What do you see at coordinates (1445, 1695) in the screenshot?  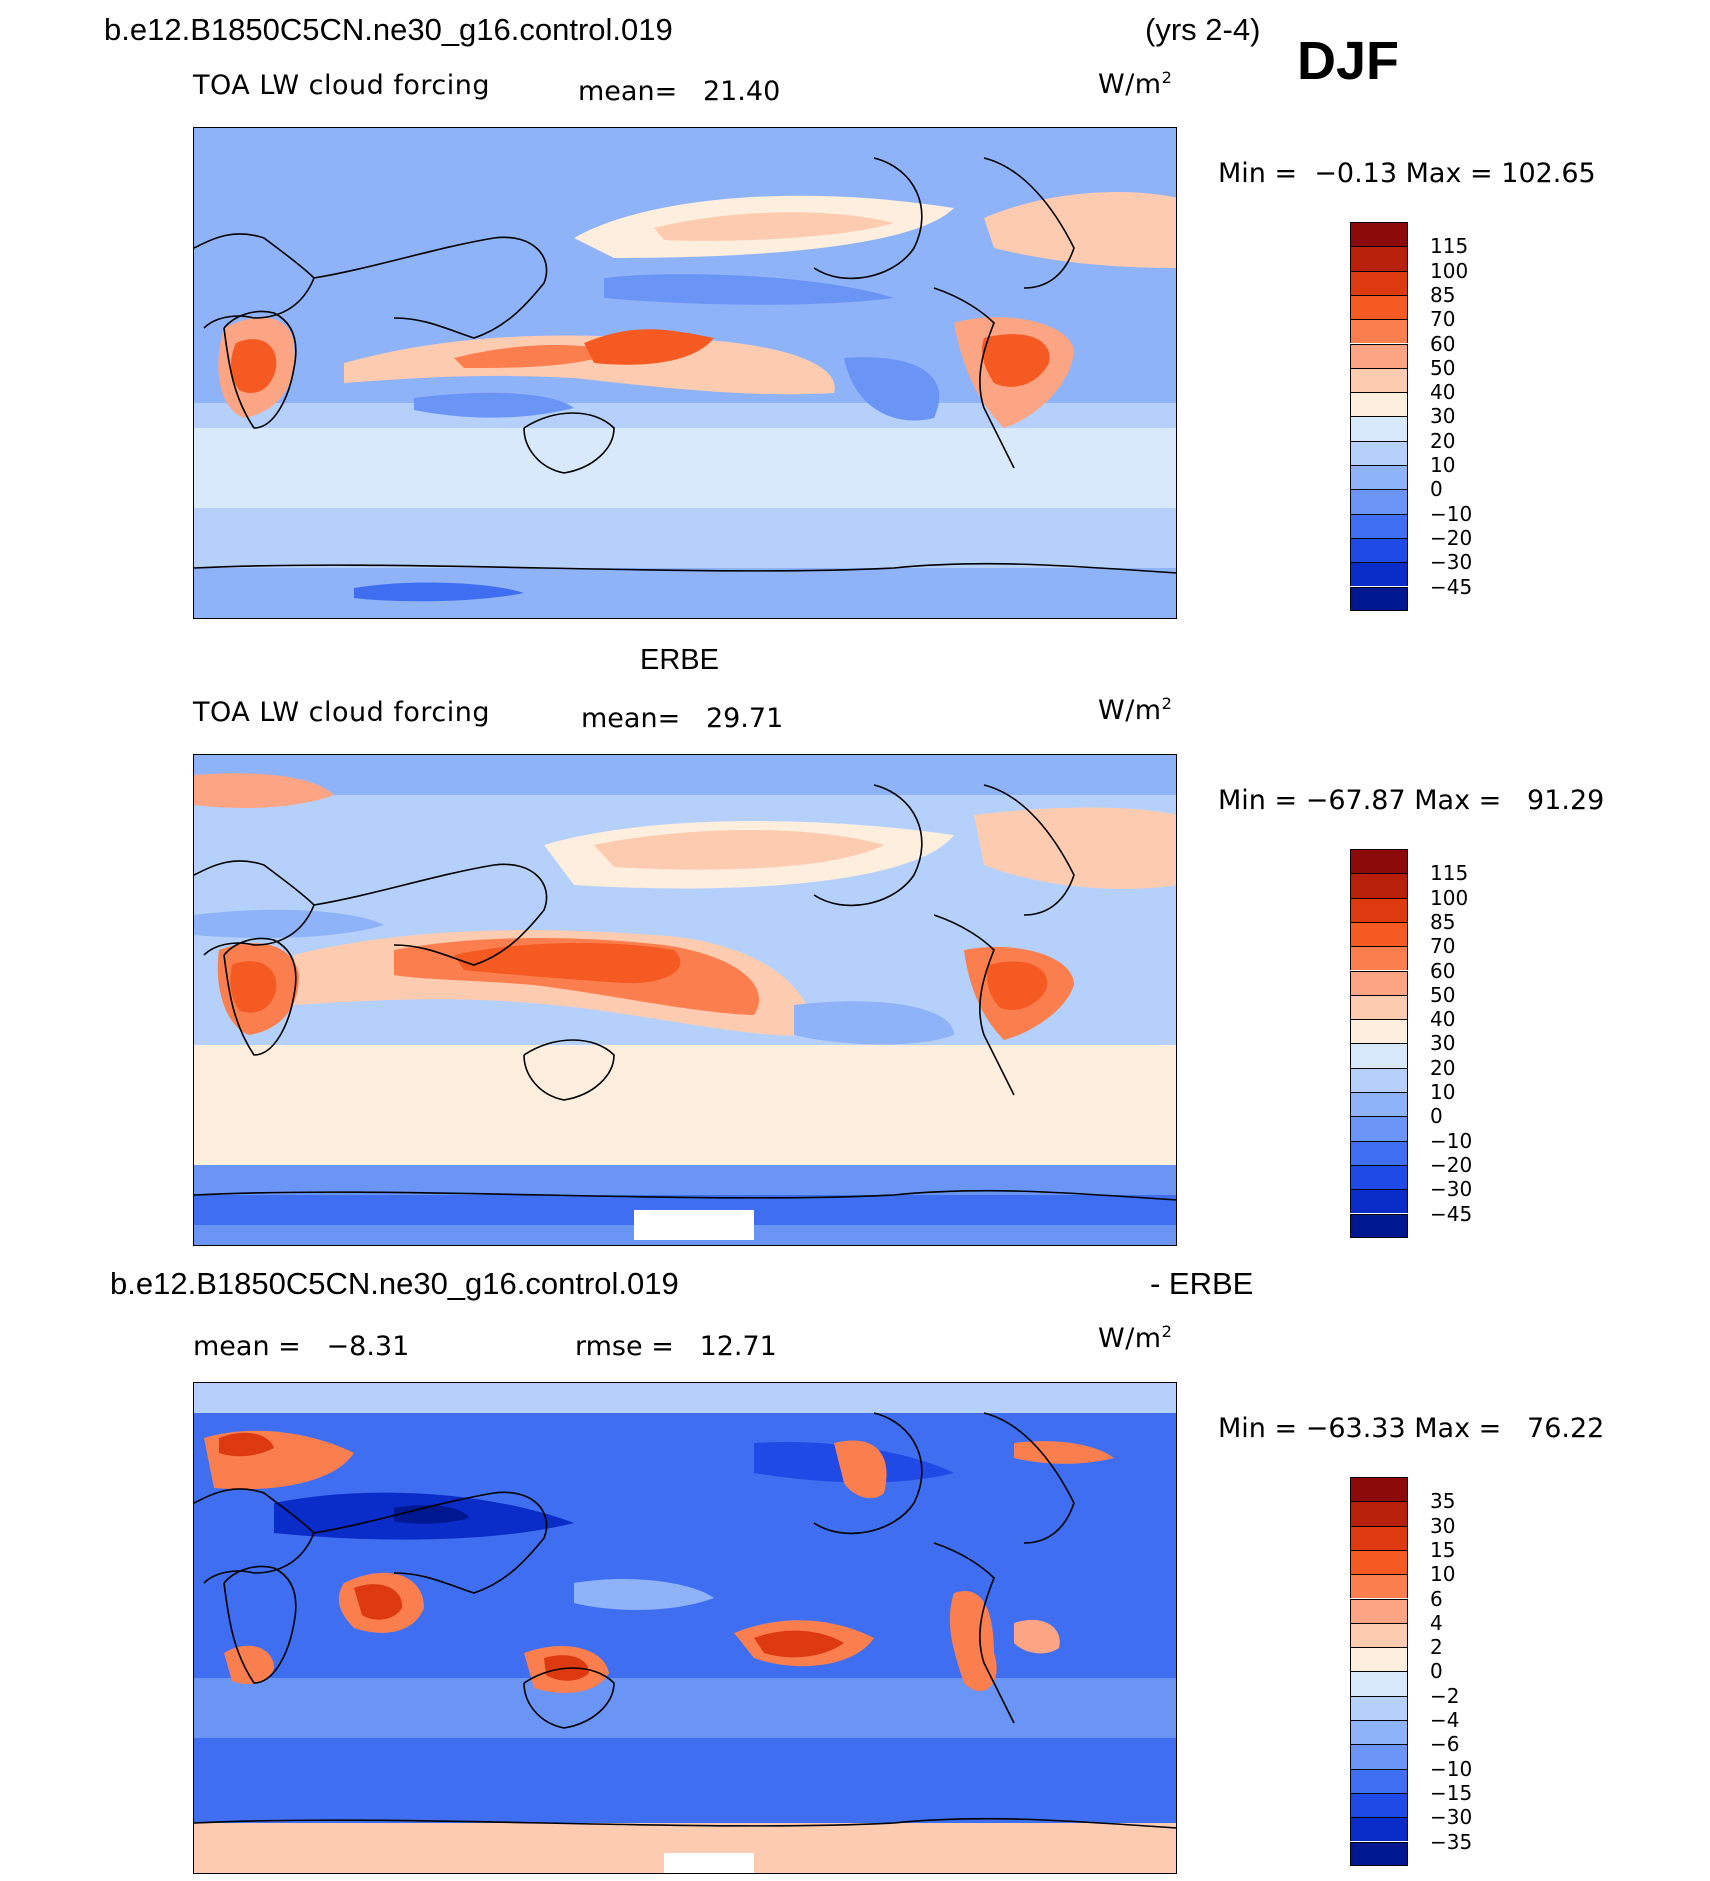 I see `colorbar-tick-label: −2` at bounding box center [1445, 1695].